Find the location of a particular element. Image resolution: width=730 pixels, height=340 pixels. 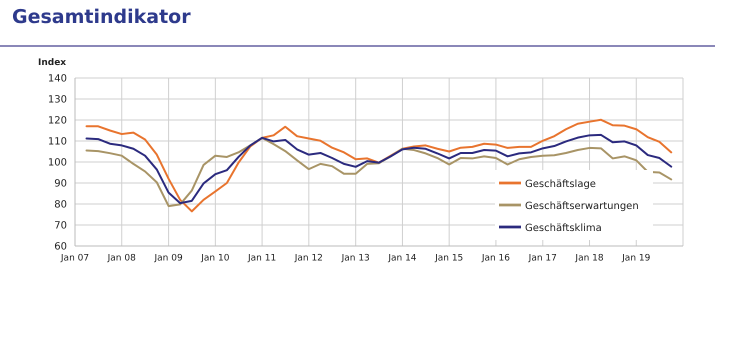

y-axis-title: Index is located at coordinates (52, 63).